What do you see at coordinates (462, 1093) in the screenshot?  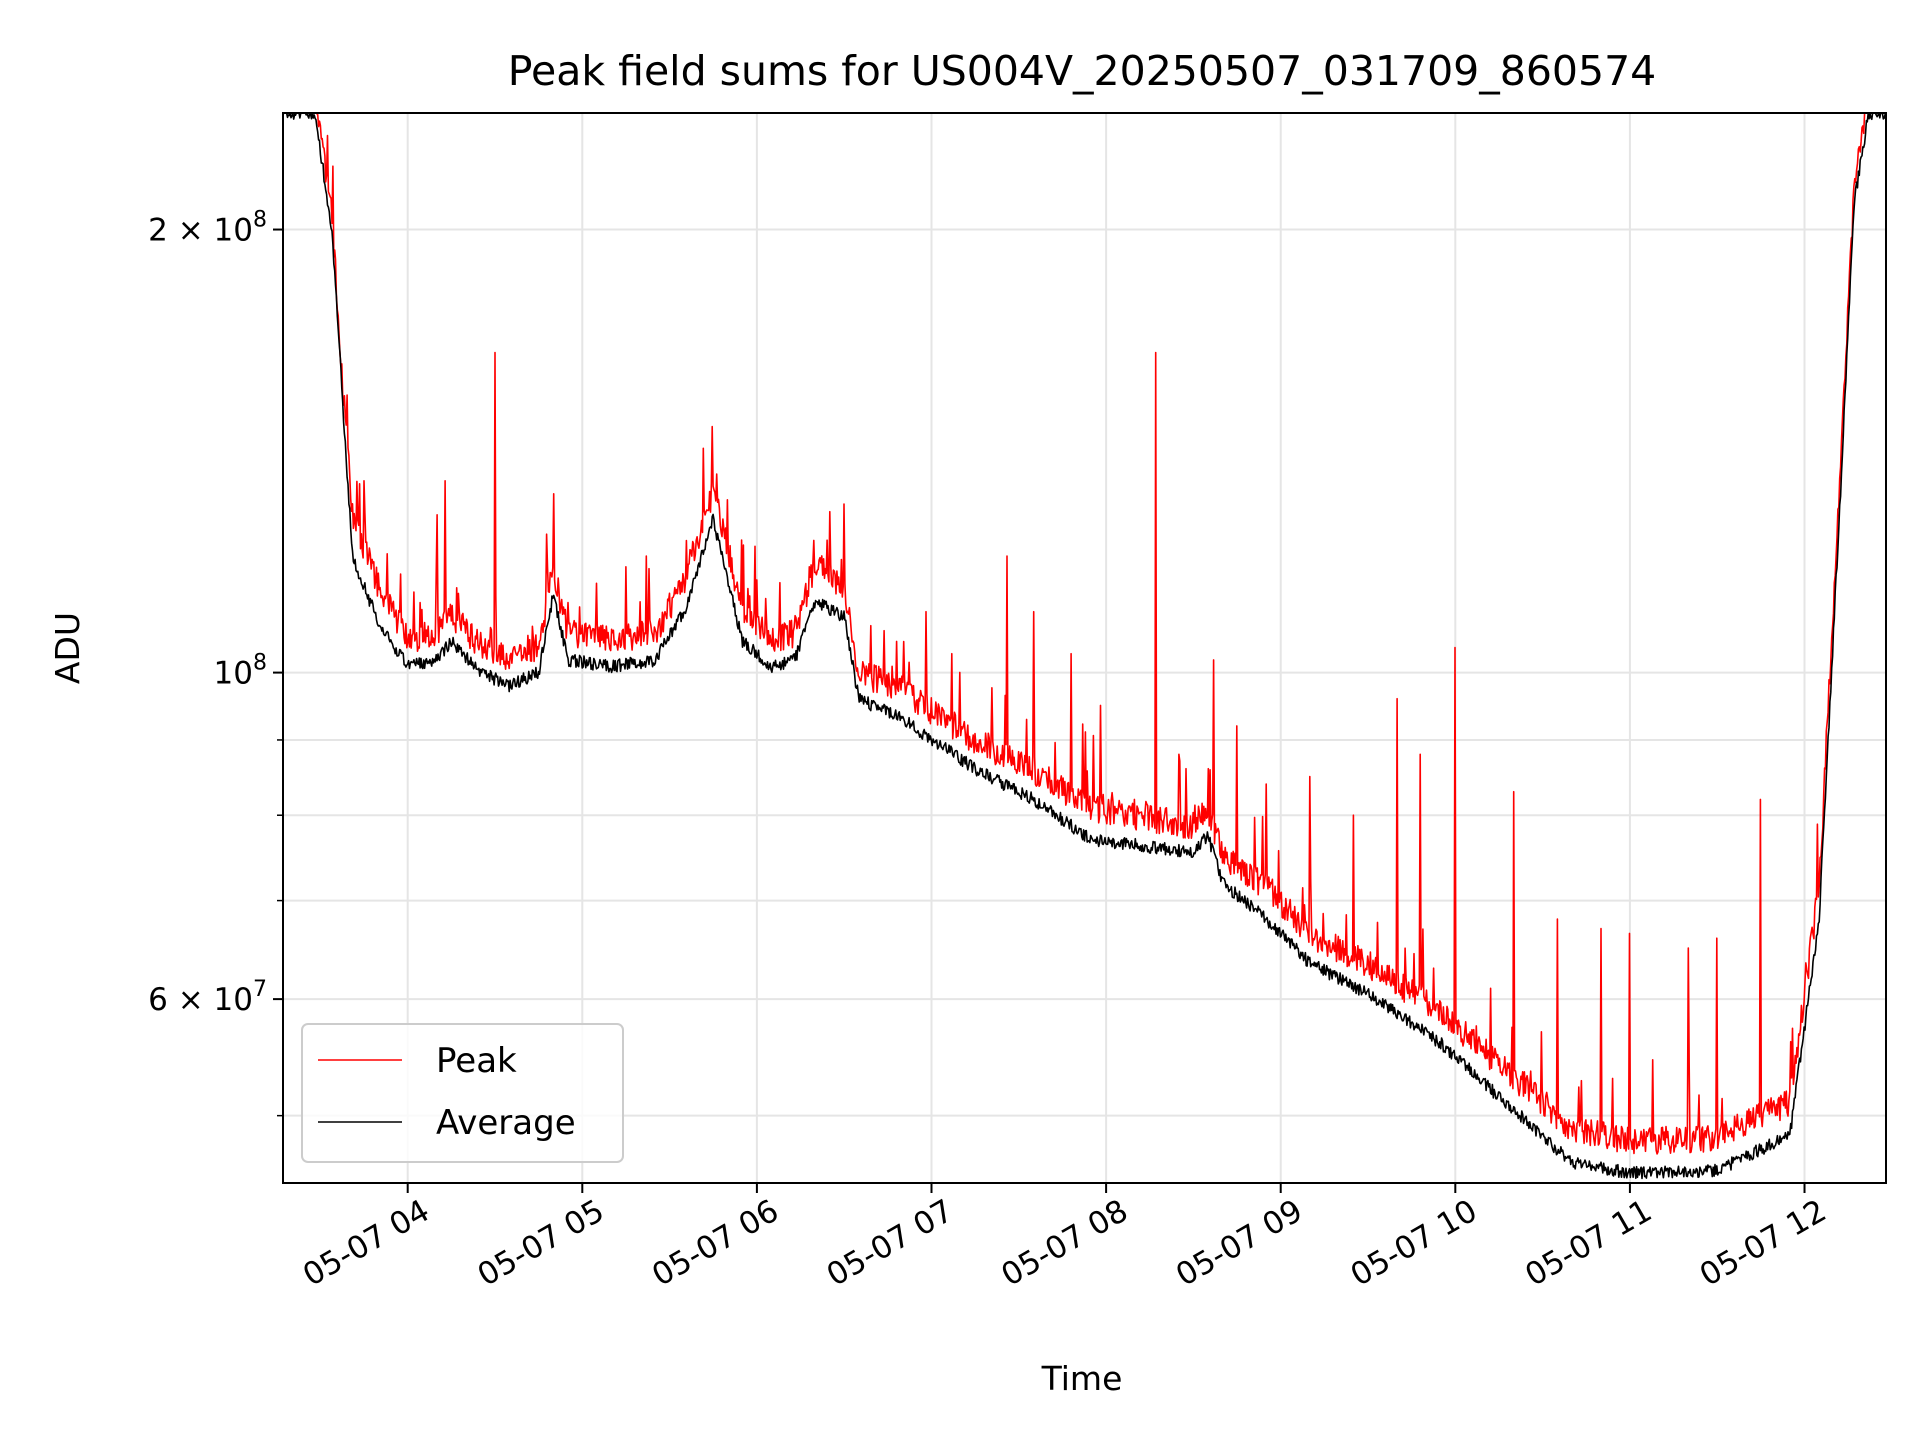 I see `legend: Peak Average` at bounding box center [462, 1093].